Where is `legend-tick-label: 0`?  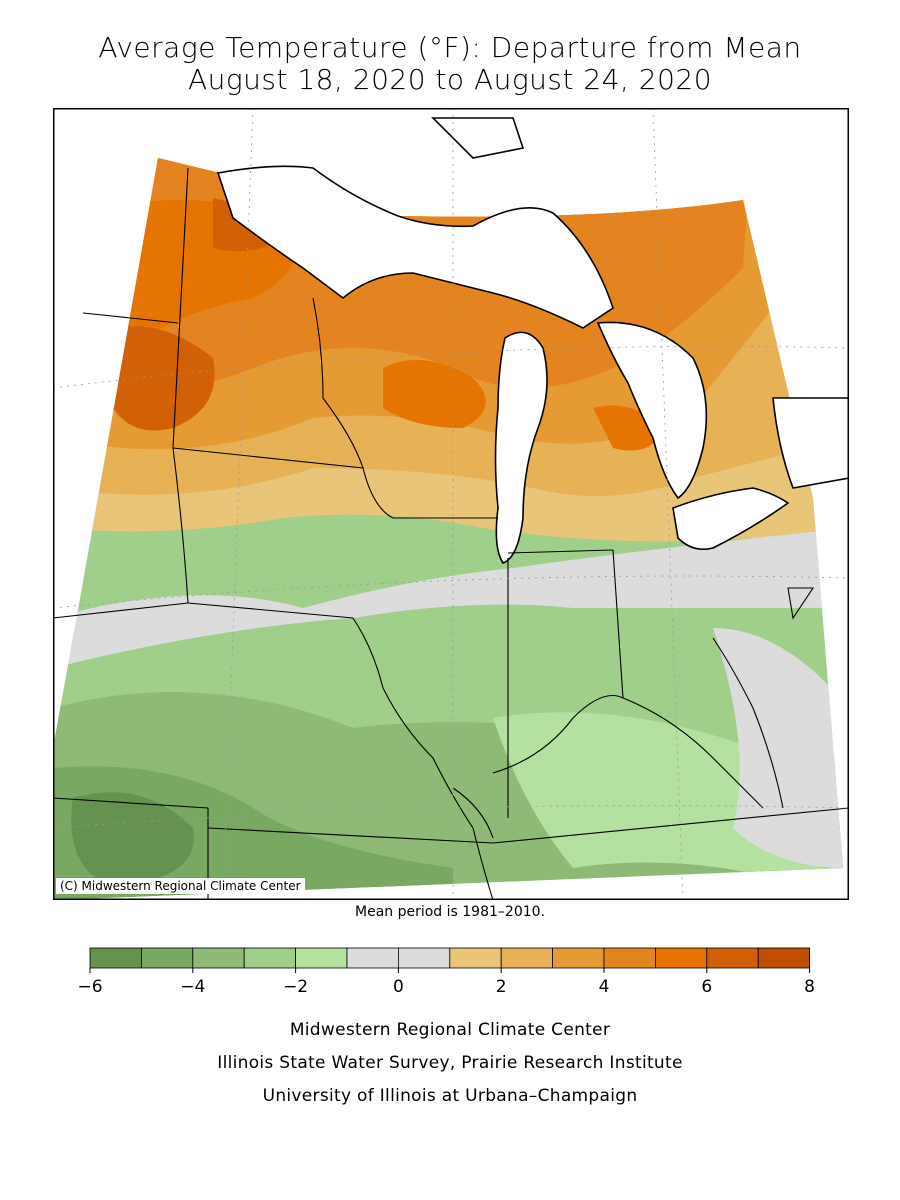
legend-tick-label: 0 is located at coordinates (398, 987).